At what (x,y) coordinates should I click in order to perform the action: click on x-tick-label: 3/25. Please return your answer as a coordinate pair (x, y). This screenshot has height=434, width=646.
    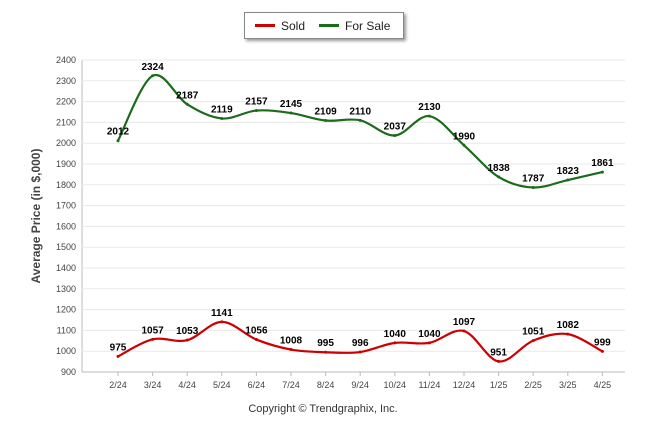
    Looking at the image, I should click on (568, 385).